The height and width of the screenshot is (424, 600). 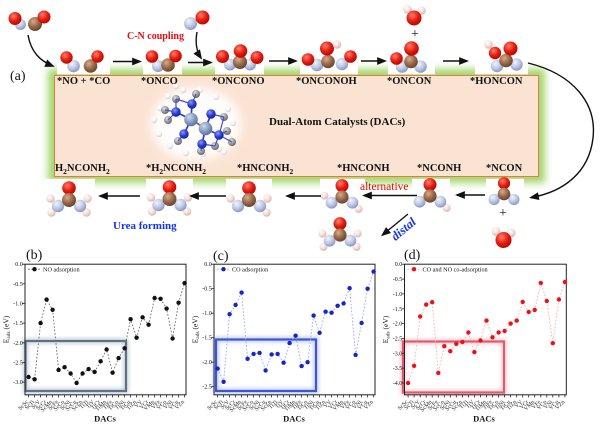 What do you see at coordinates (455, 270) in the screenshot?
I see `svg-text: CO and NO co-adsorption` at bounding box center [455, 270].